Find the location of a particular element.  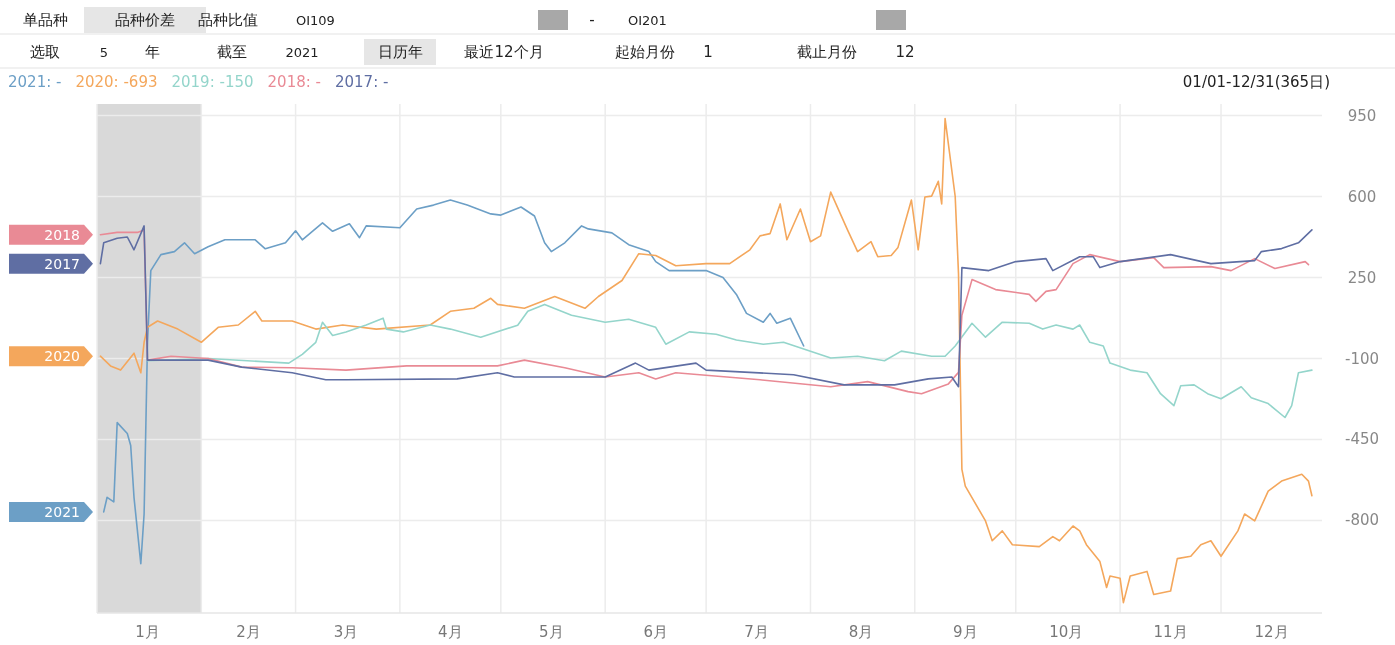

text: 2019 is located at coordinates (190, 82).